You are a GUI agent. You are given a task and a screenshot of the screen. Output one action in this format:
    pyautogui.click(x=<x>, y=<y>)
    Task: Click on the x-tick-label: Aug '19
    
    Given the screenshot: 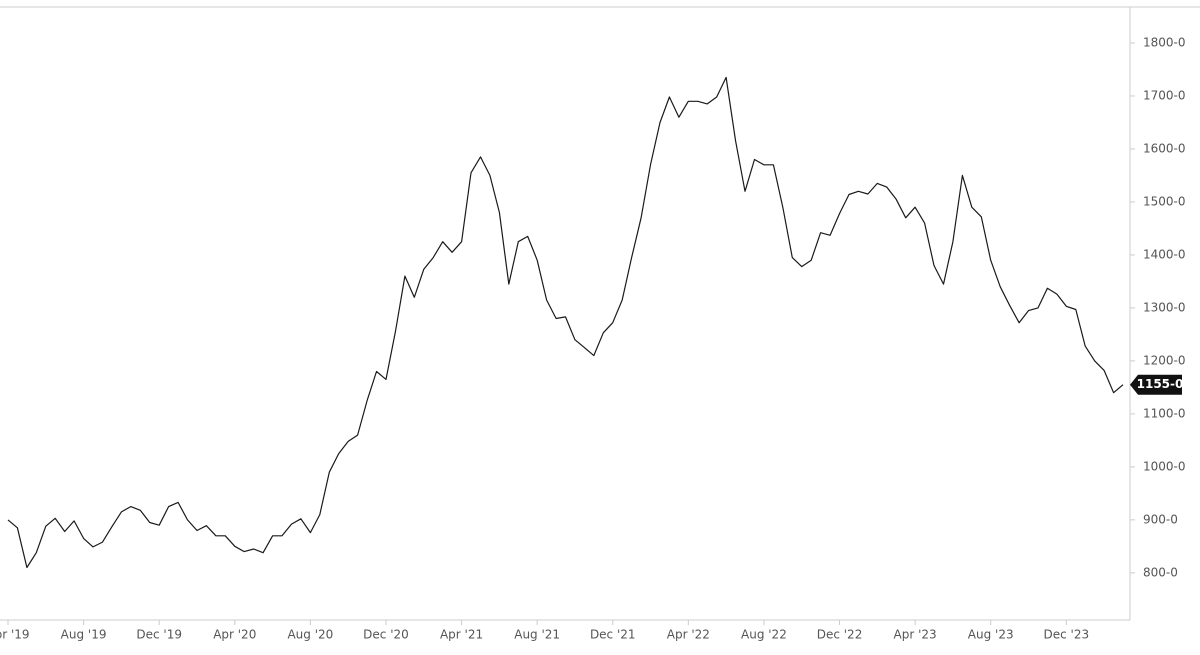 What is the action you would take?
    pyautogui.click(x=84, y=635)
    